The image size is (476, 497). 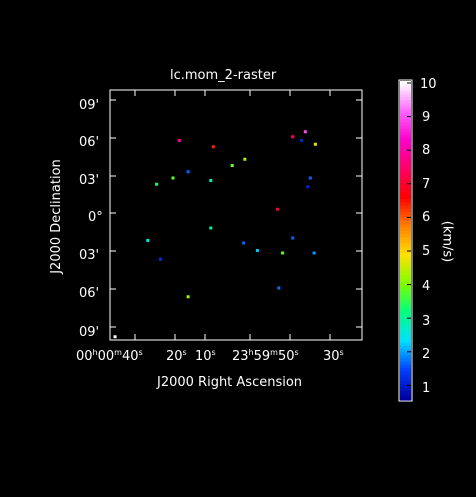 I want to click on colorbar-tick-label: 3, so click(x=426, y=321).